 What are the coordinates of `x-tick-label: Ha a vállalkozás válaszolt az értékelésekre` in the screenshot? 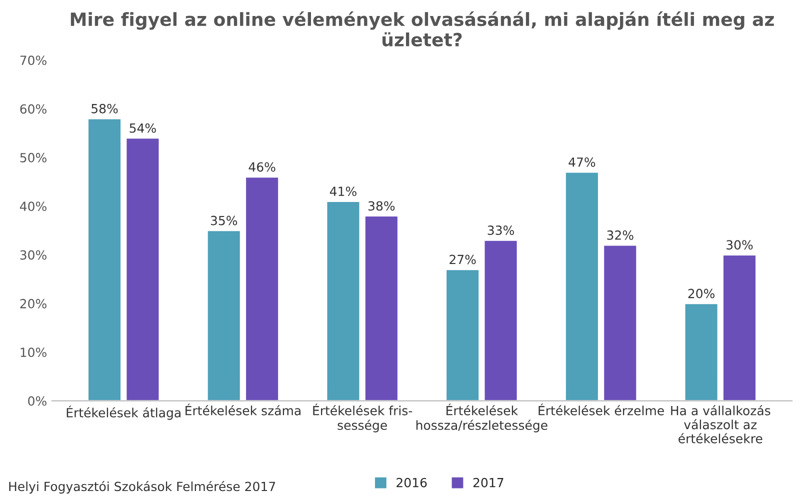 It's located at (720, 424).